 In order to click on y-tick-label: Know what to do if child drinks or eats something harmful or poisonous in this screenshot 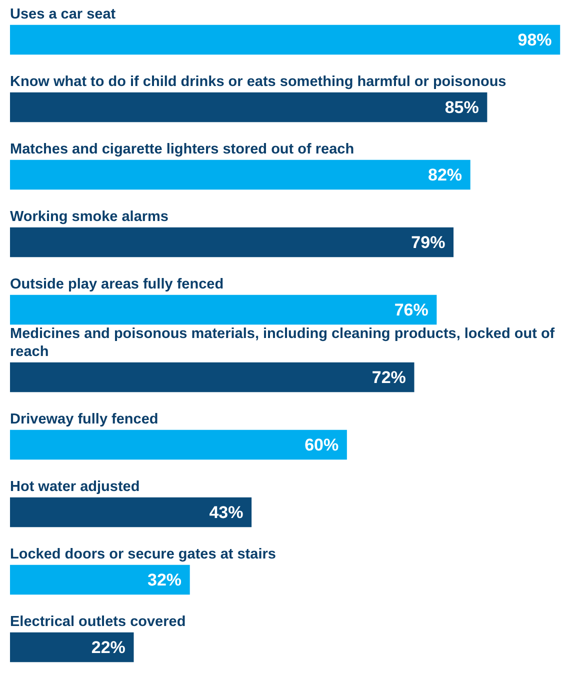, I will do `click(258, 82)`.